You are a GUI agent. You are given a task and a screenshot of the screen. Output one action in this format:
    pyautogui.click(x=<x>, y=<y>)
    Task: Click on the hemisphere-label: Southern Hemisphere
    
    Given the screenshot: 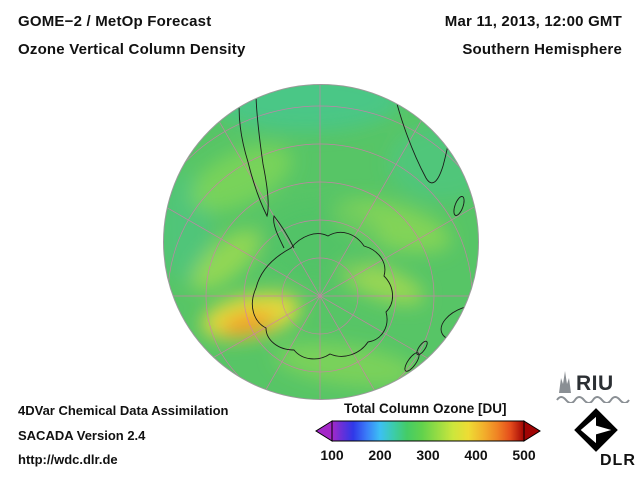 What is the action you would take?
    pyautogui.click(x=542, y=49)
    